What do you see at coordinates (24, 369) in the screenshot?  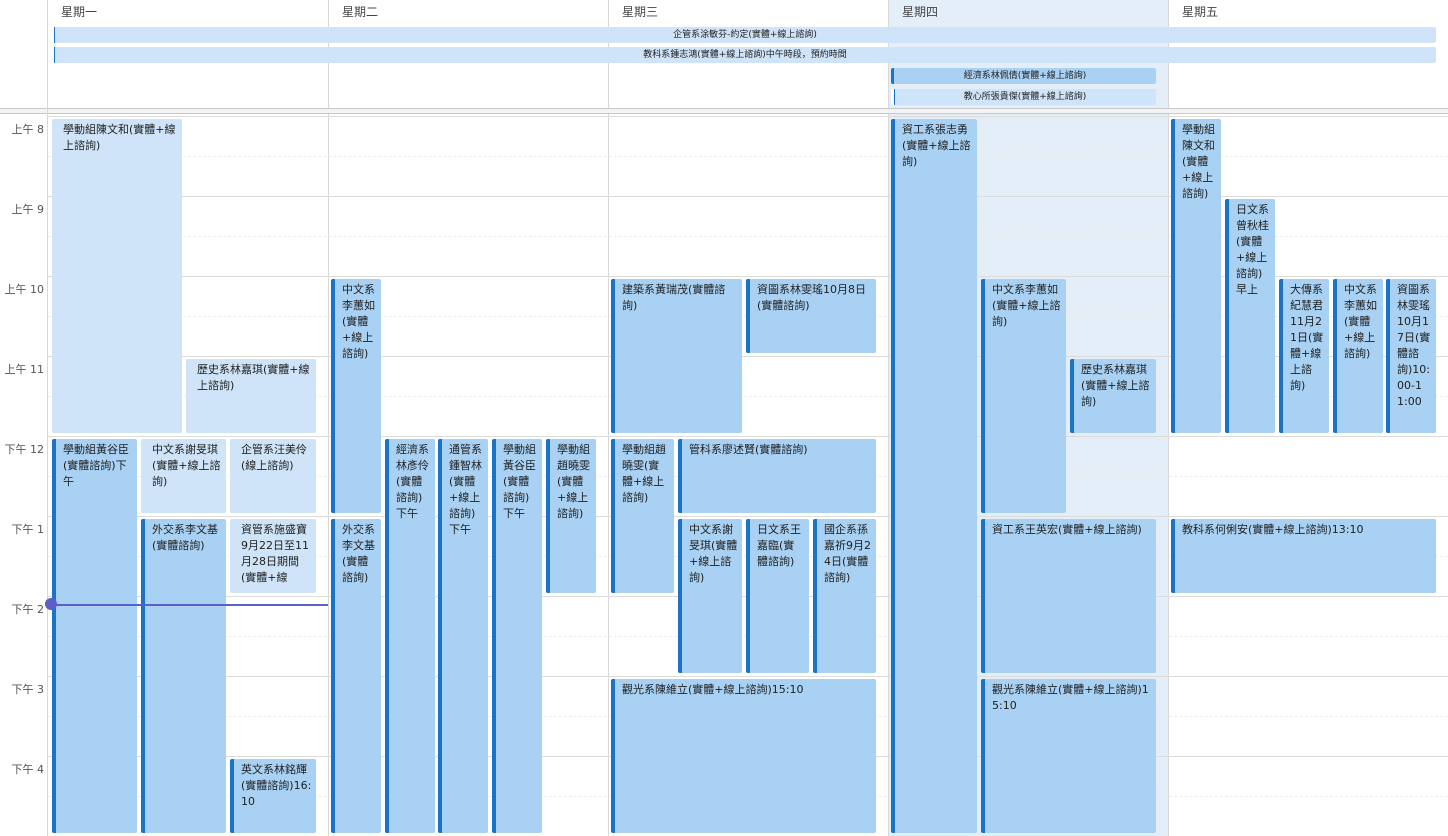 I see `time-label: 上午 11` at bounding box center [24, 369].